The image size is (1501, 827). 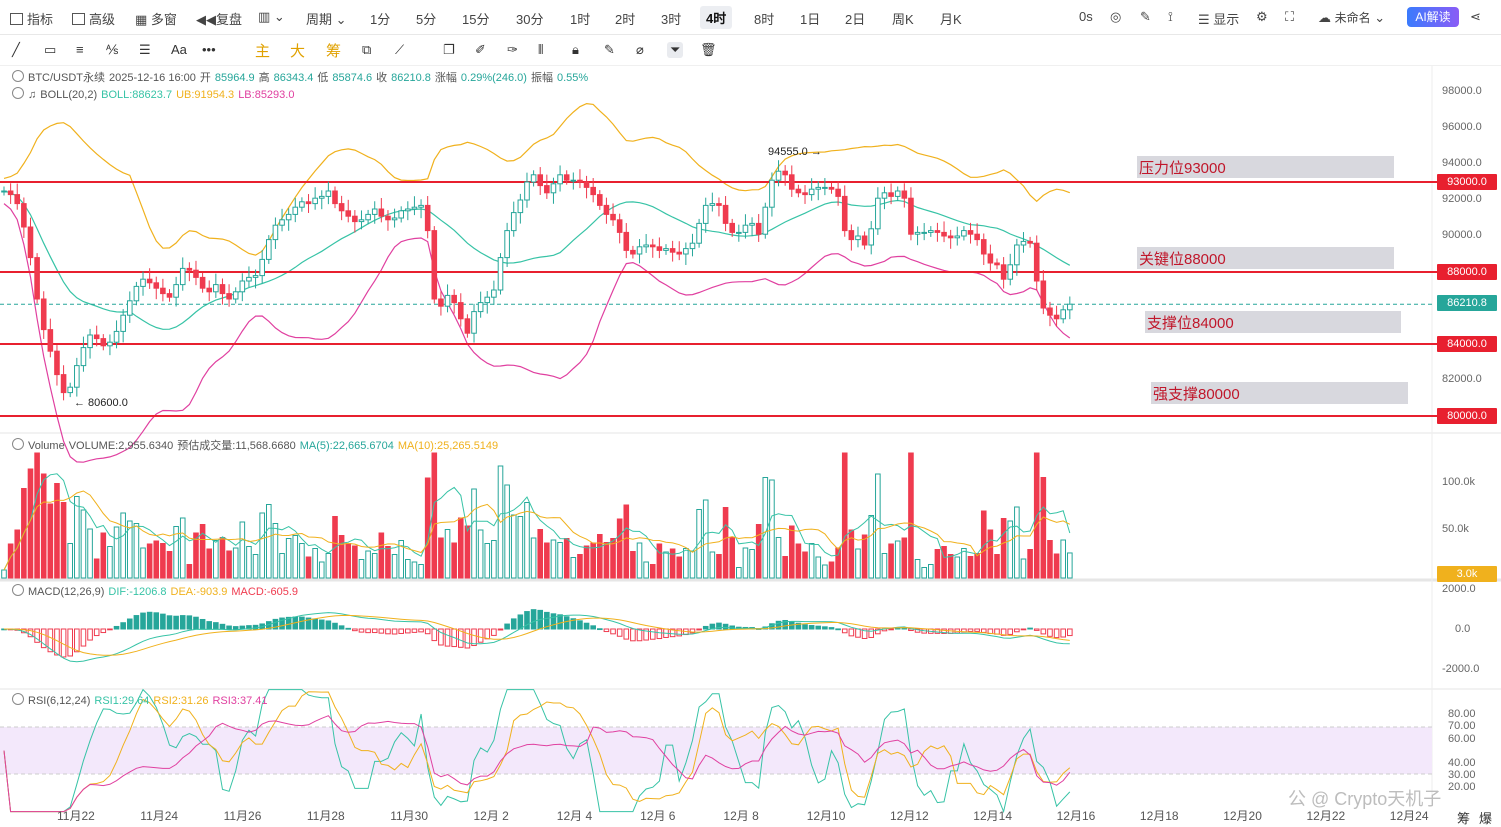 I want to click on liquidation-side-label: 爆, so click(x=1486, y=818).